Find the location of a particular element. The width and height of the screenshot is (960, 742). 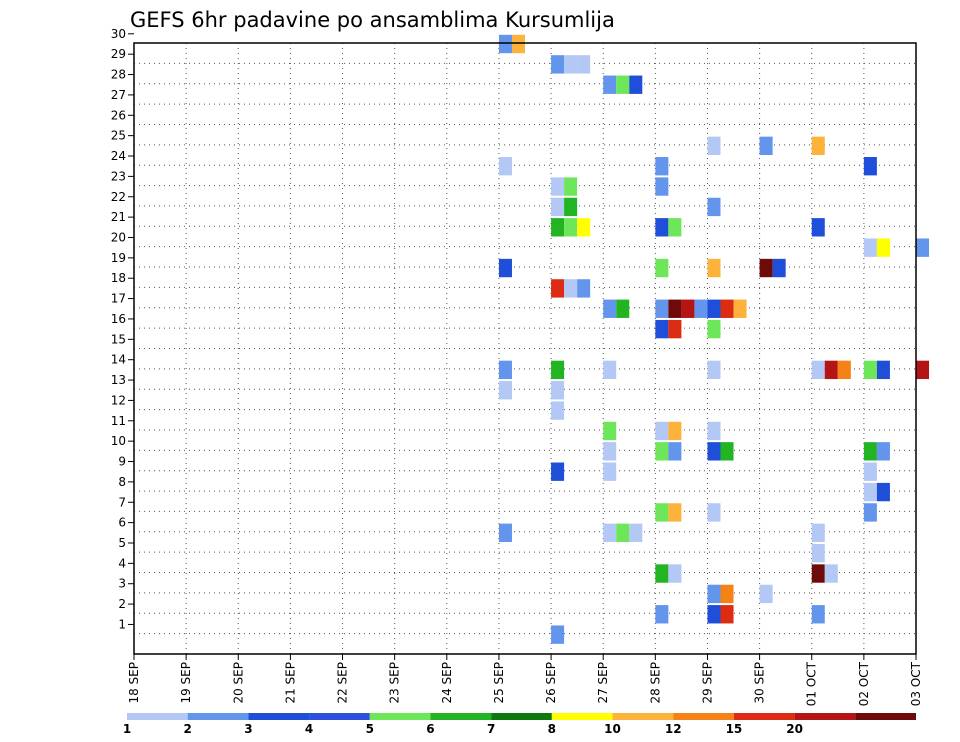

x-tick-label: 24 SEP is located at coordinates (447, 683).